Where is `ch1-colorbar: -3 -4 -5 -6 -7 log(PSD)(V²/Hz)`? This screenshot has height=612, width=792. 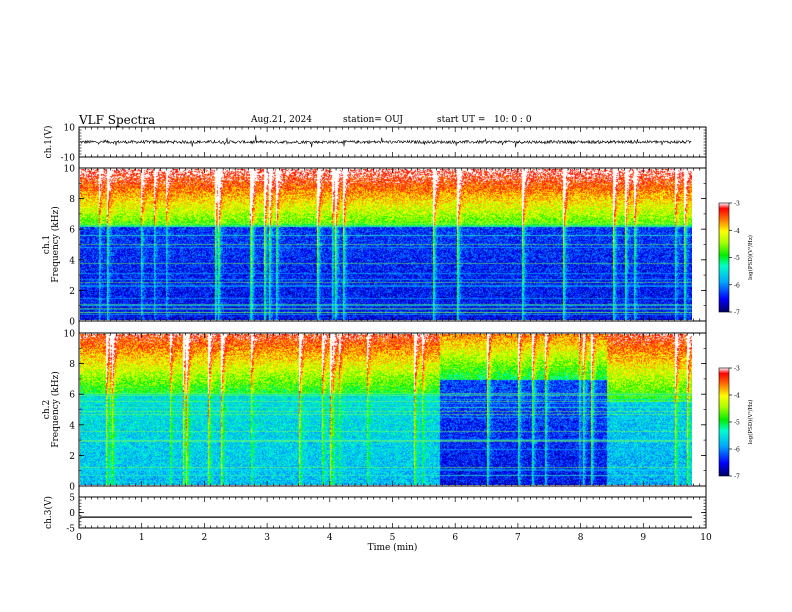 ch1-colorbar: -3 -4 -5 -6 -7 log(PSD)(V²/Hz) is located at coordinates (736, 259).